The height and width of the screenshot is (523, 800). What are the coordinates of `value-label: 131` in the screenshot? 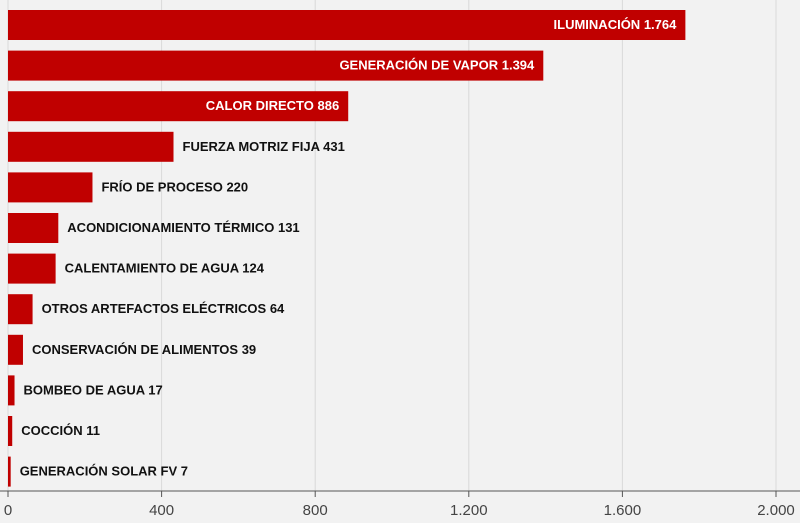 It's located at (289, 227).